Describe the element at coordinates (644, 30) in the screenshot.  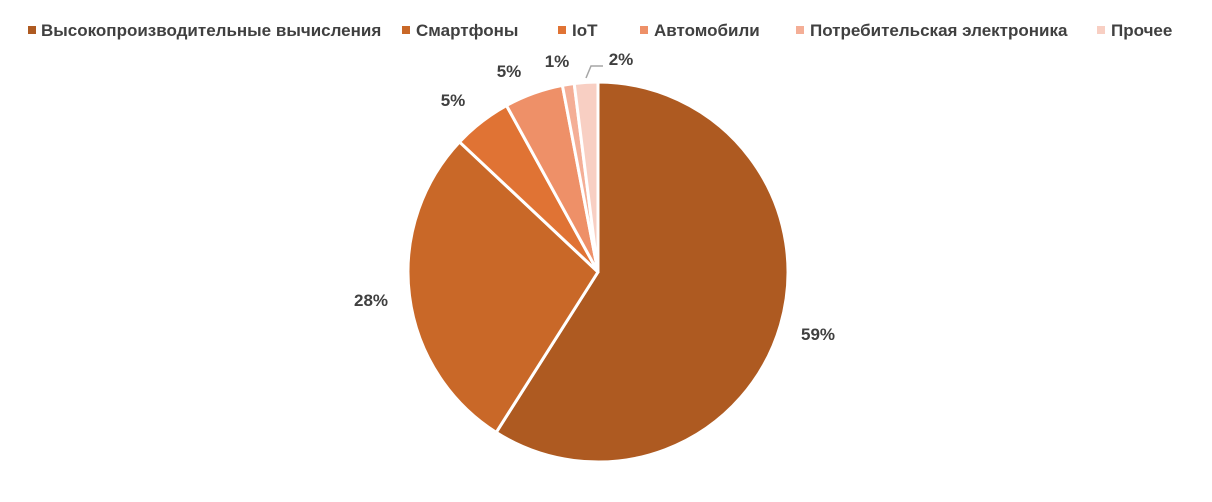
I see `legend-swatch-automotive` at that location.